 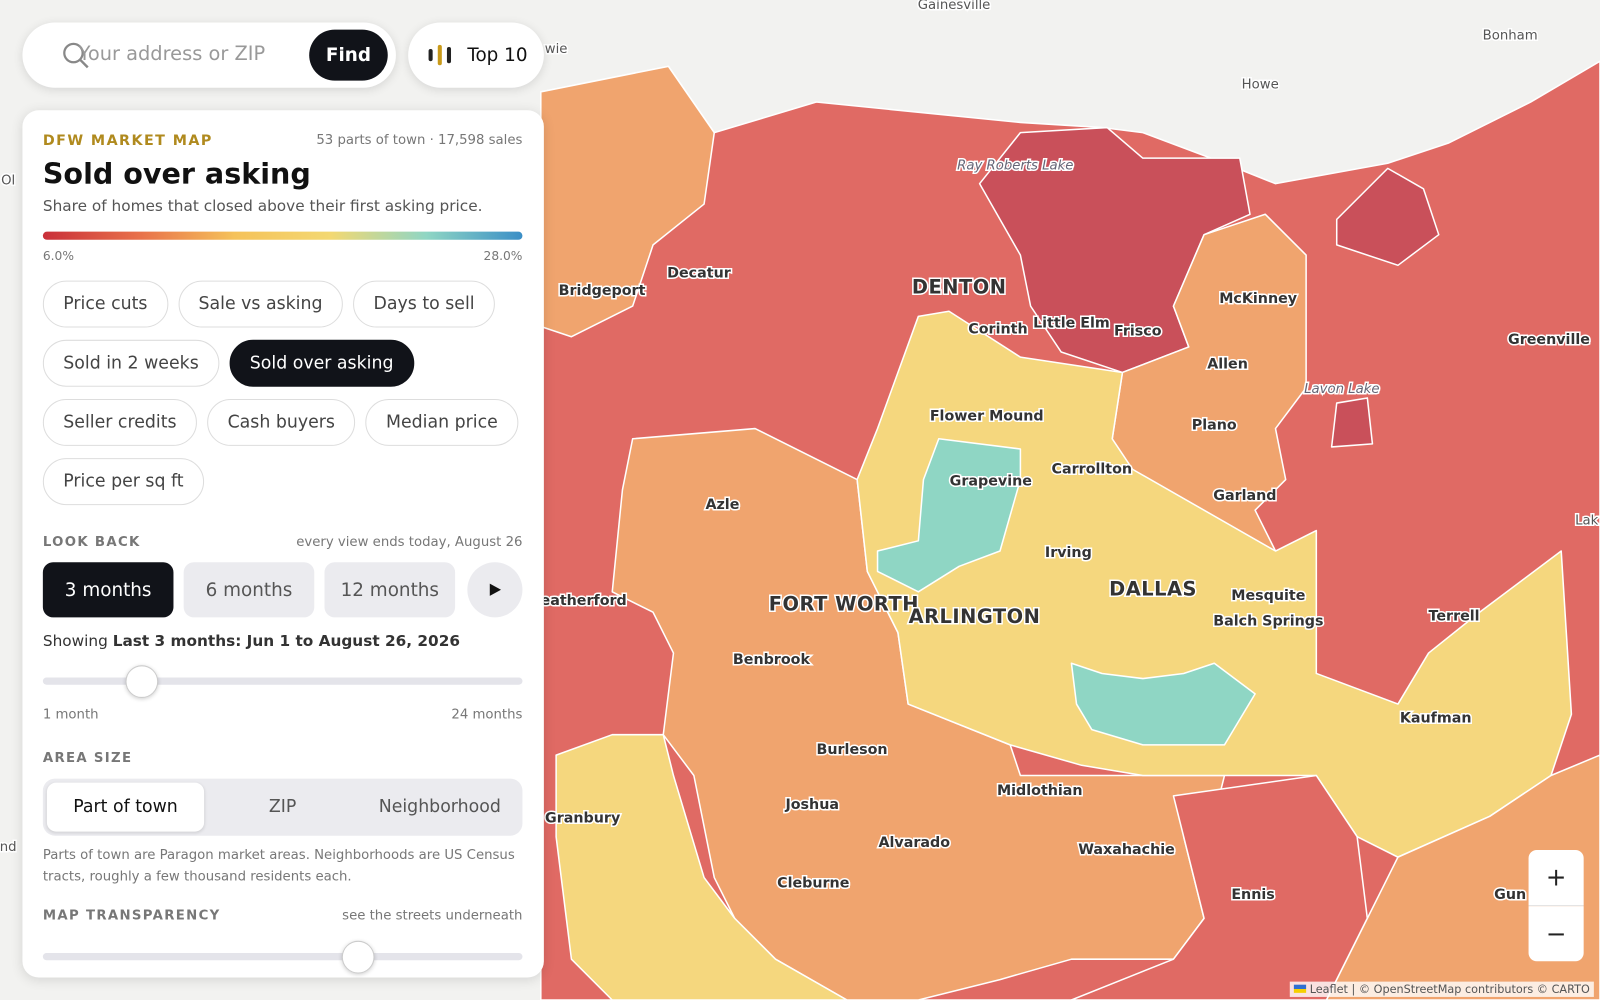 What do you see at coordinates (503, 256) in the screenshot?
I see `legend-max: 28.0%` at bounding box center [503, 256].